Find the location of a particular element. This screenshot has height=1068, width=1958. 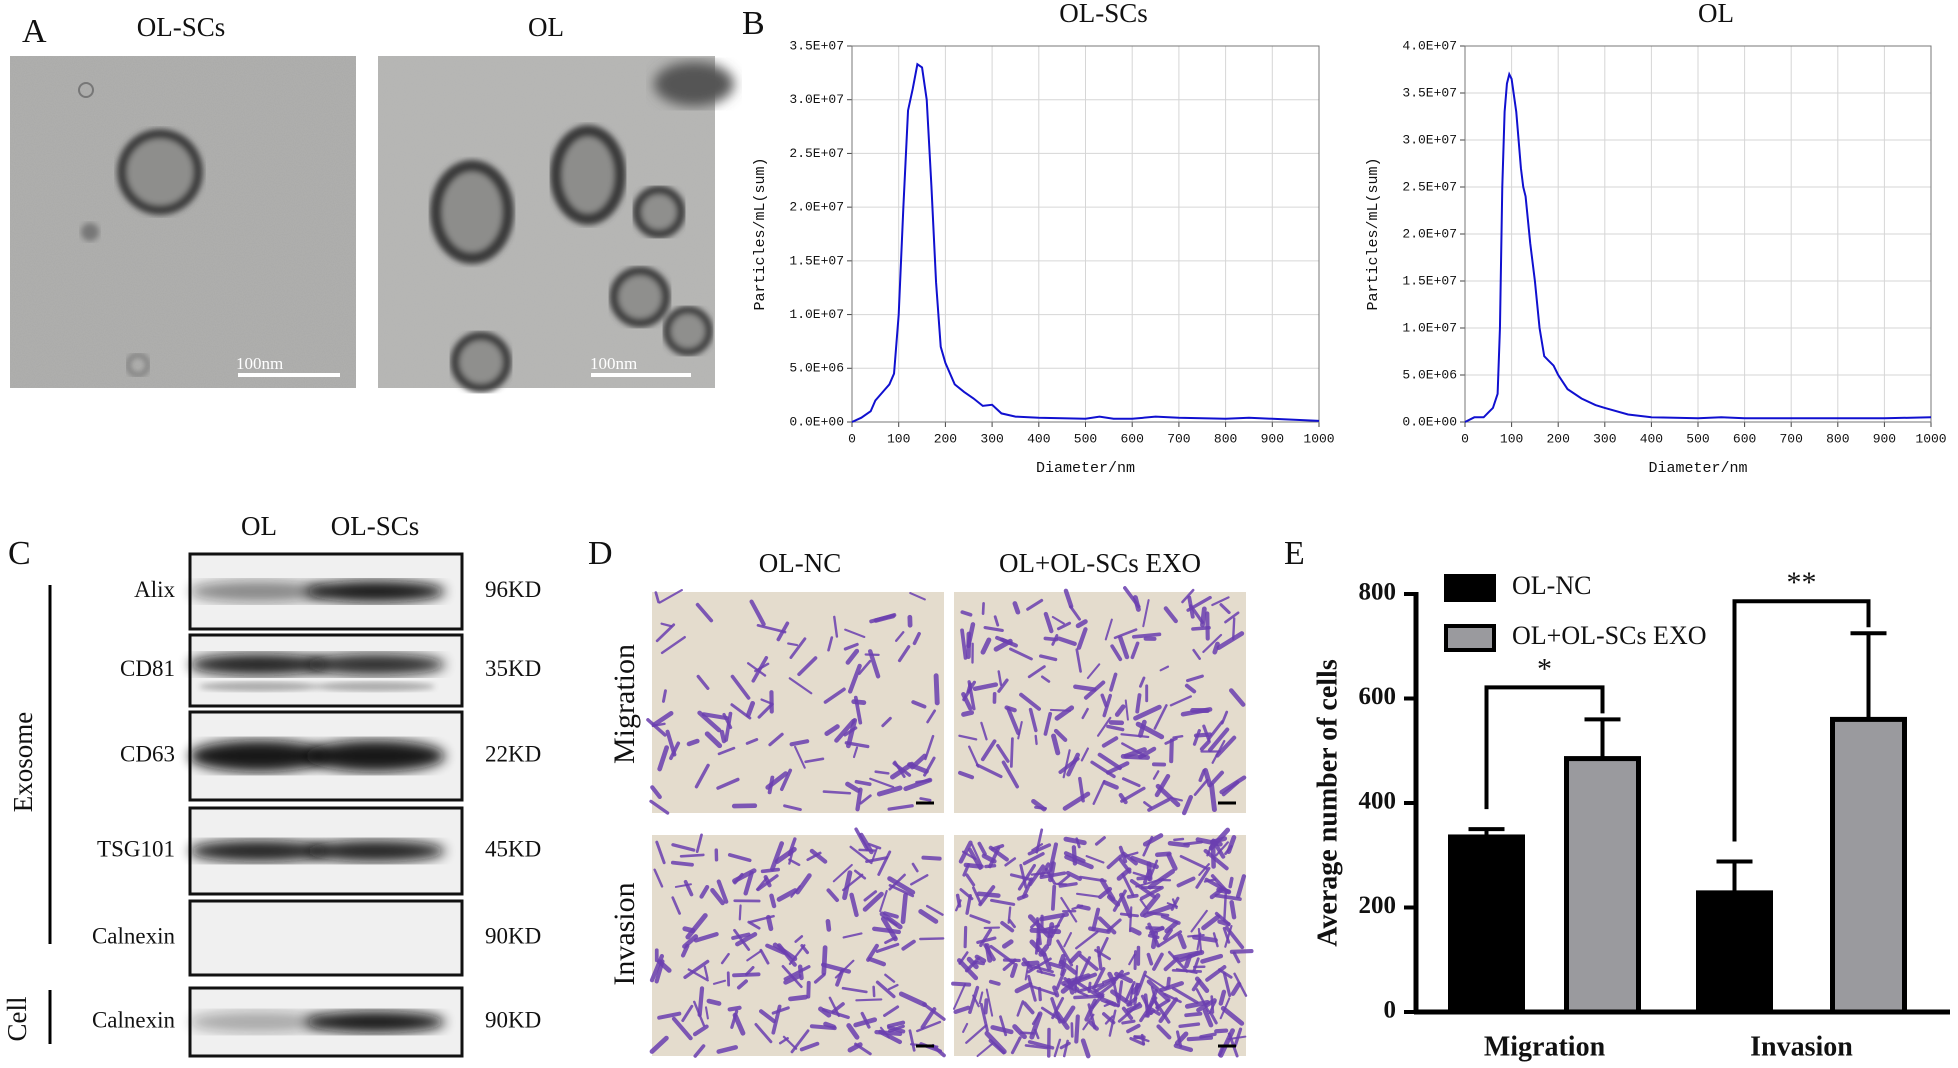

x-tick-label: 800 is located at coordinates (1225, 438).